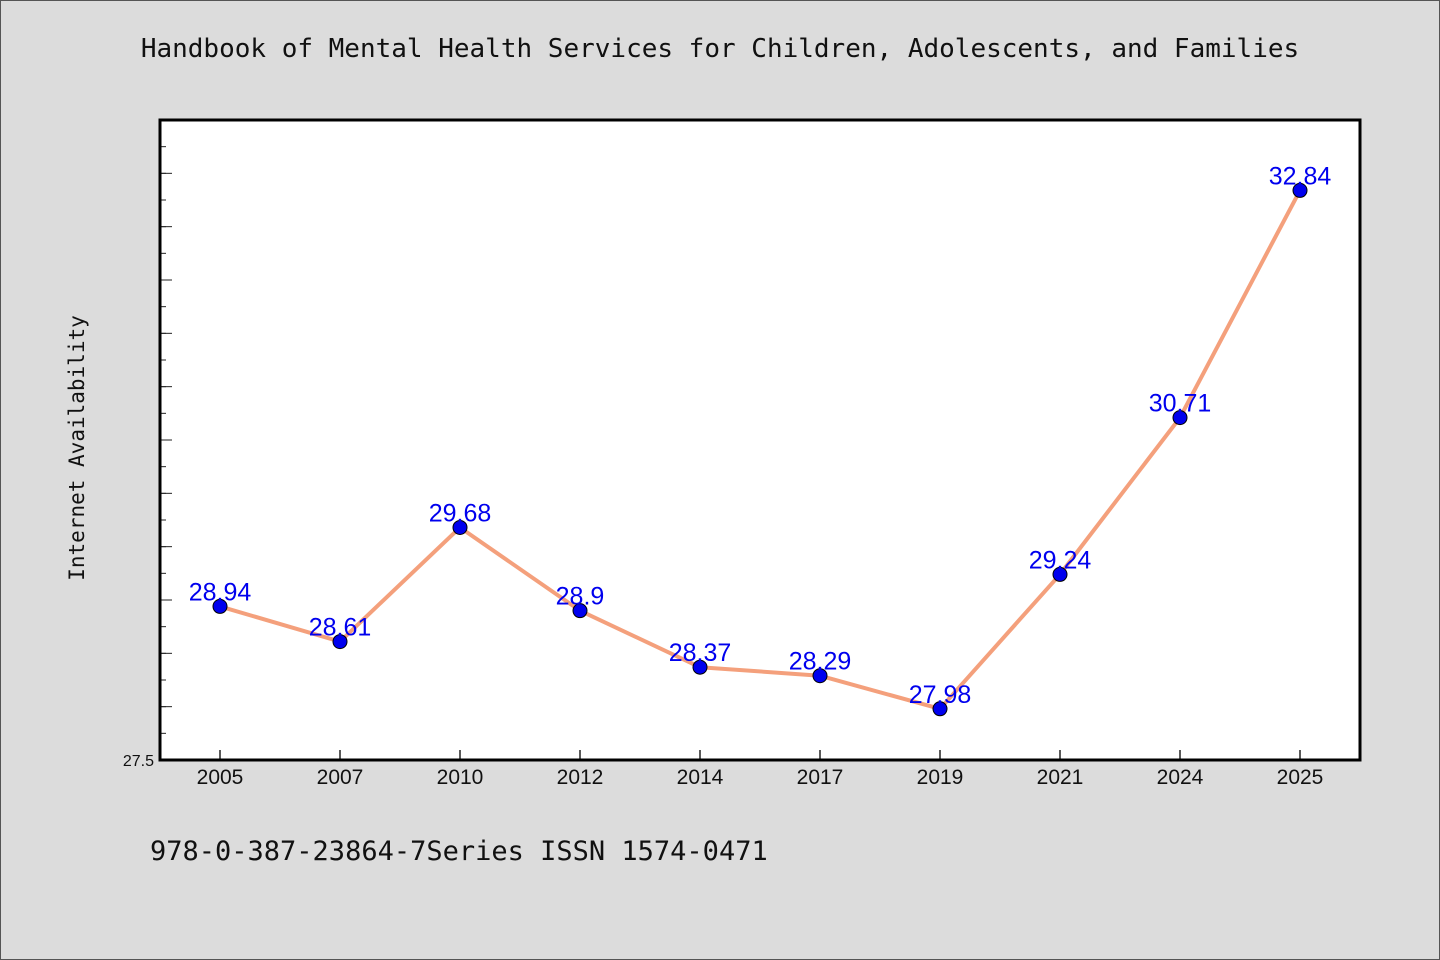 The width and height of the screenshot is (1440, 960). I want to click on data-label: 28.9, so click(580, 597).